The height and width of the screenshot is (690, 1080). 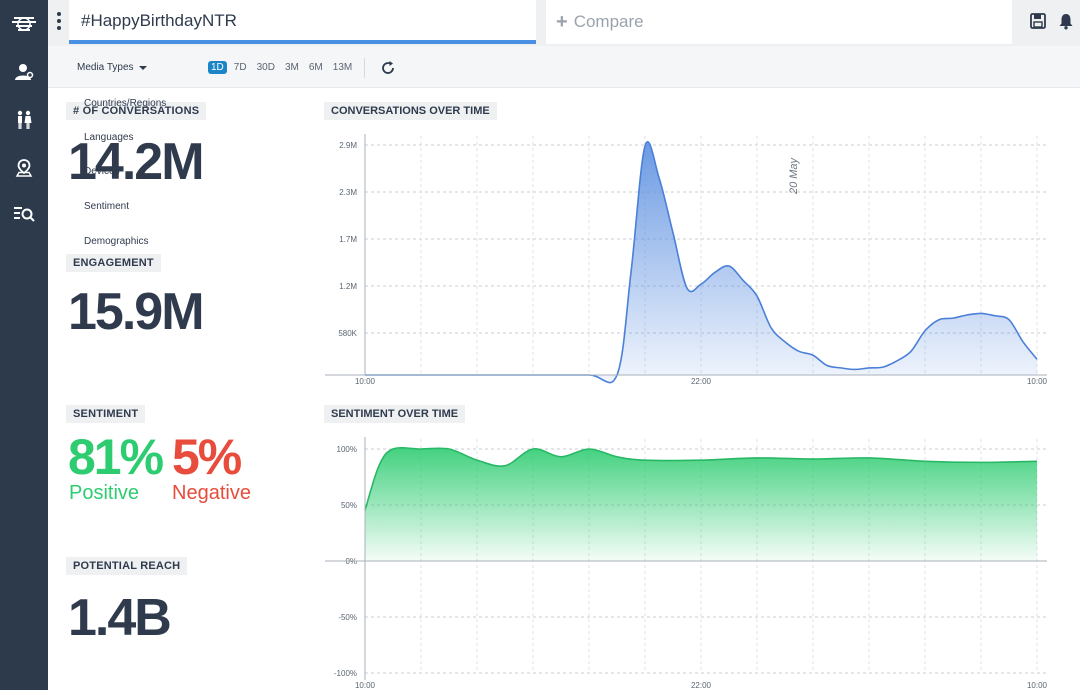 I want to click on media-types-dropdown: Media Types, so click(x=112, y=67).